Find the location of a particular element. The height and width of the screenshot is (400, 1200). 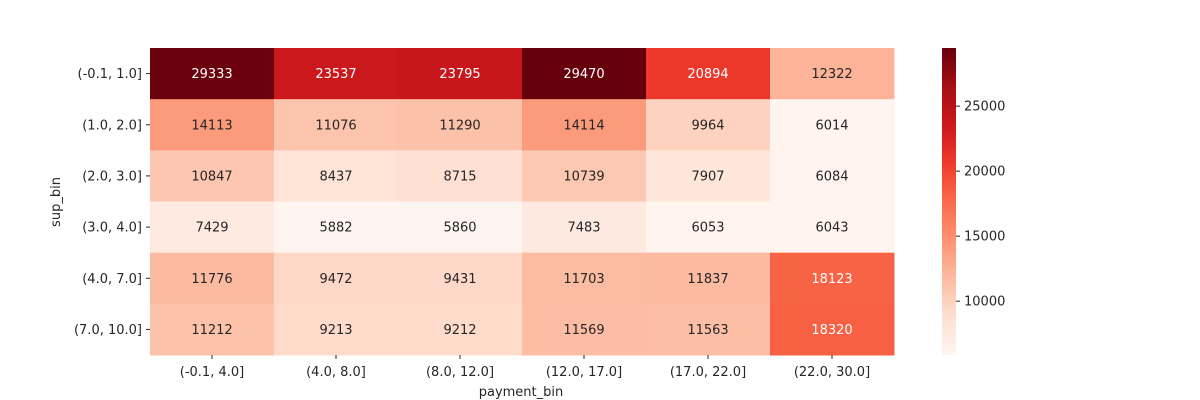

cell-value-label: 5882 is located at coordinates (335, 228).